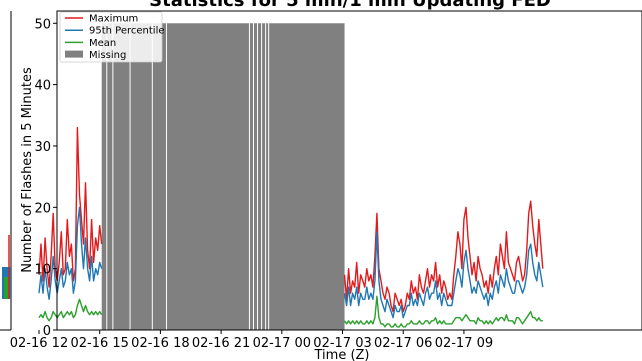 The image size is (642, 361). What do you see at coordinates (27, 170) in the screenshot?
I see `y-axis-title: Number of Flashes in 5 Minutes` at bounding box center [27, 170].